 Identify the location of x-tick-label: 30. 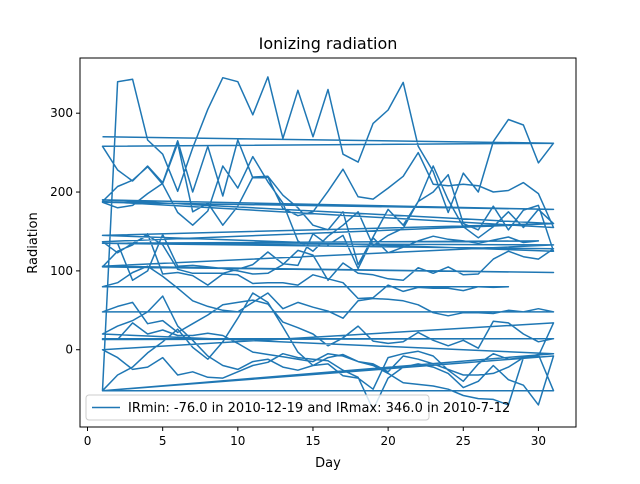
(538, 441).